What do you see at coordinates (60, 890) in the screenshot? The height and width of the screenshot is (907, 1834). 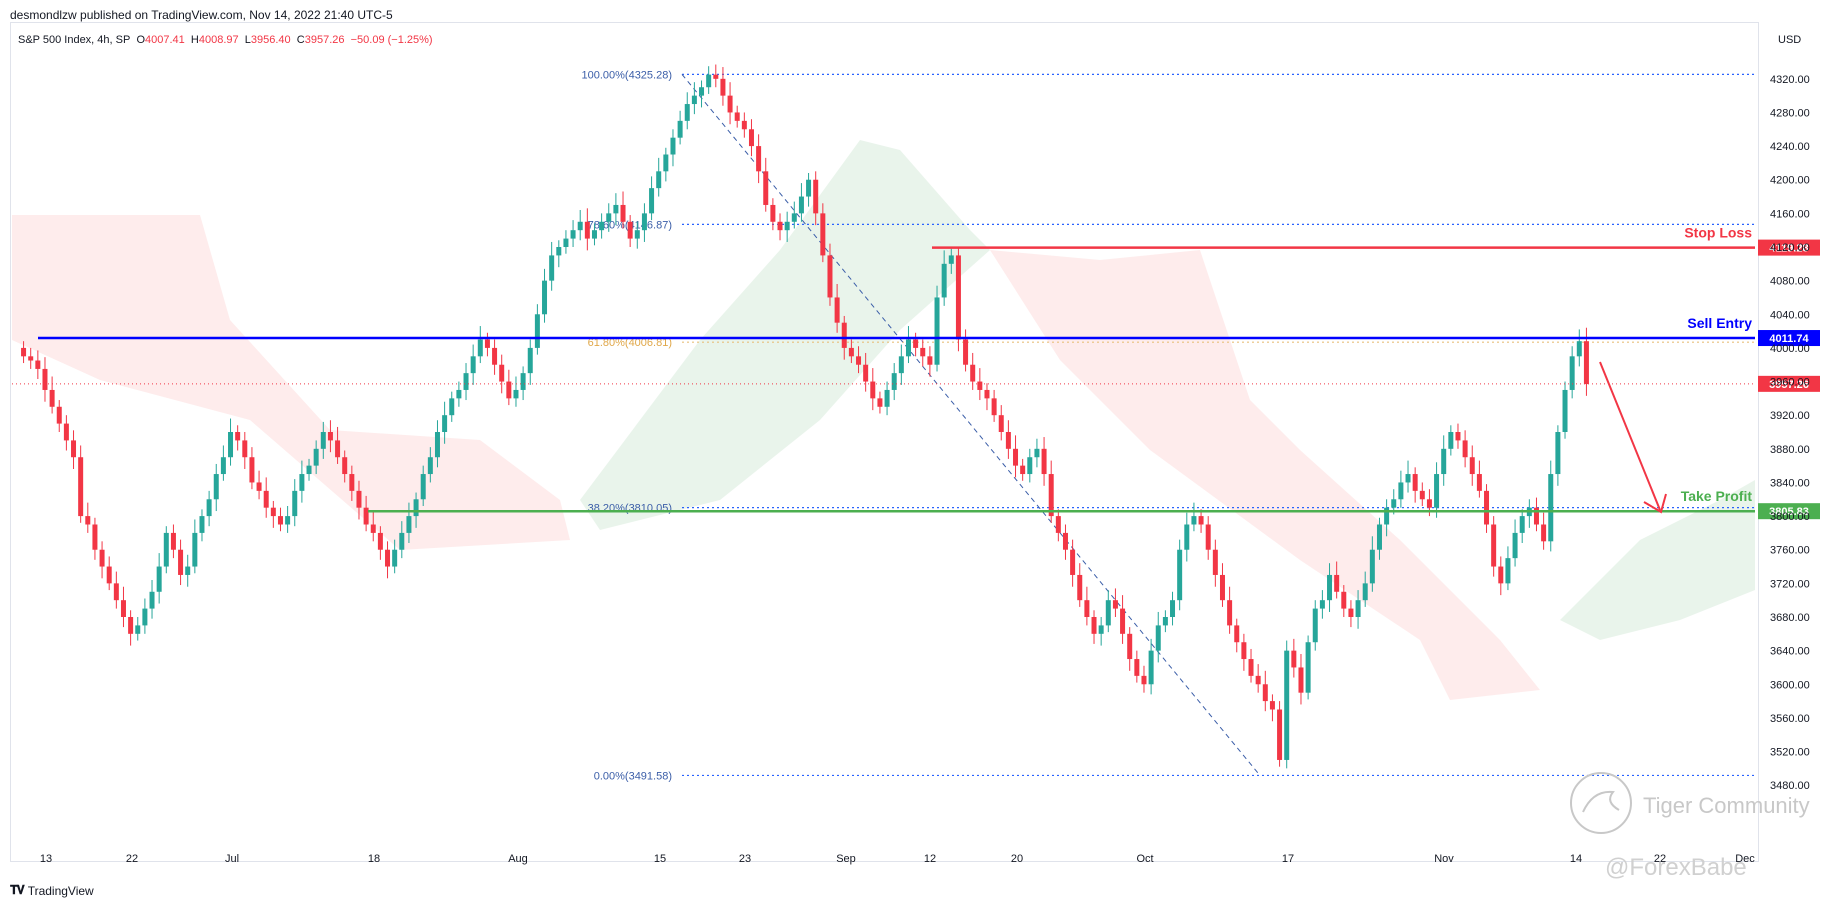 I see `tradingview-brand: TradingView` at bounding box center [60, 890].